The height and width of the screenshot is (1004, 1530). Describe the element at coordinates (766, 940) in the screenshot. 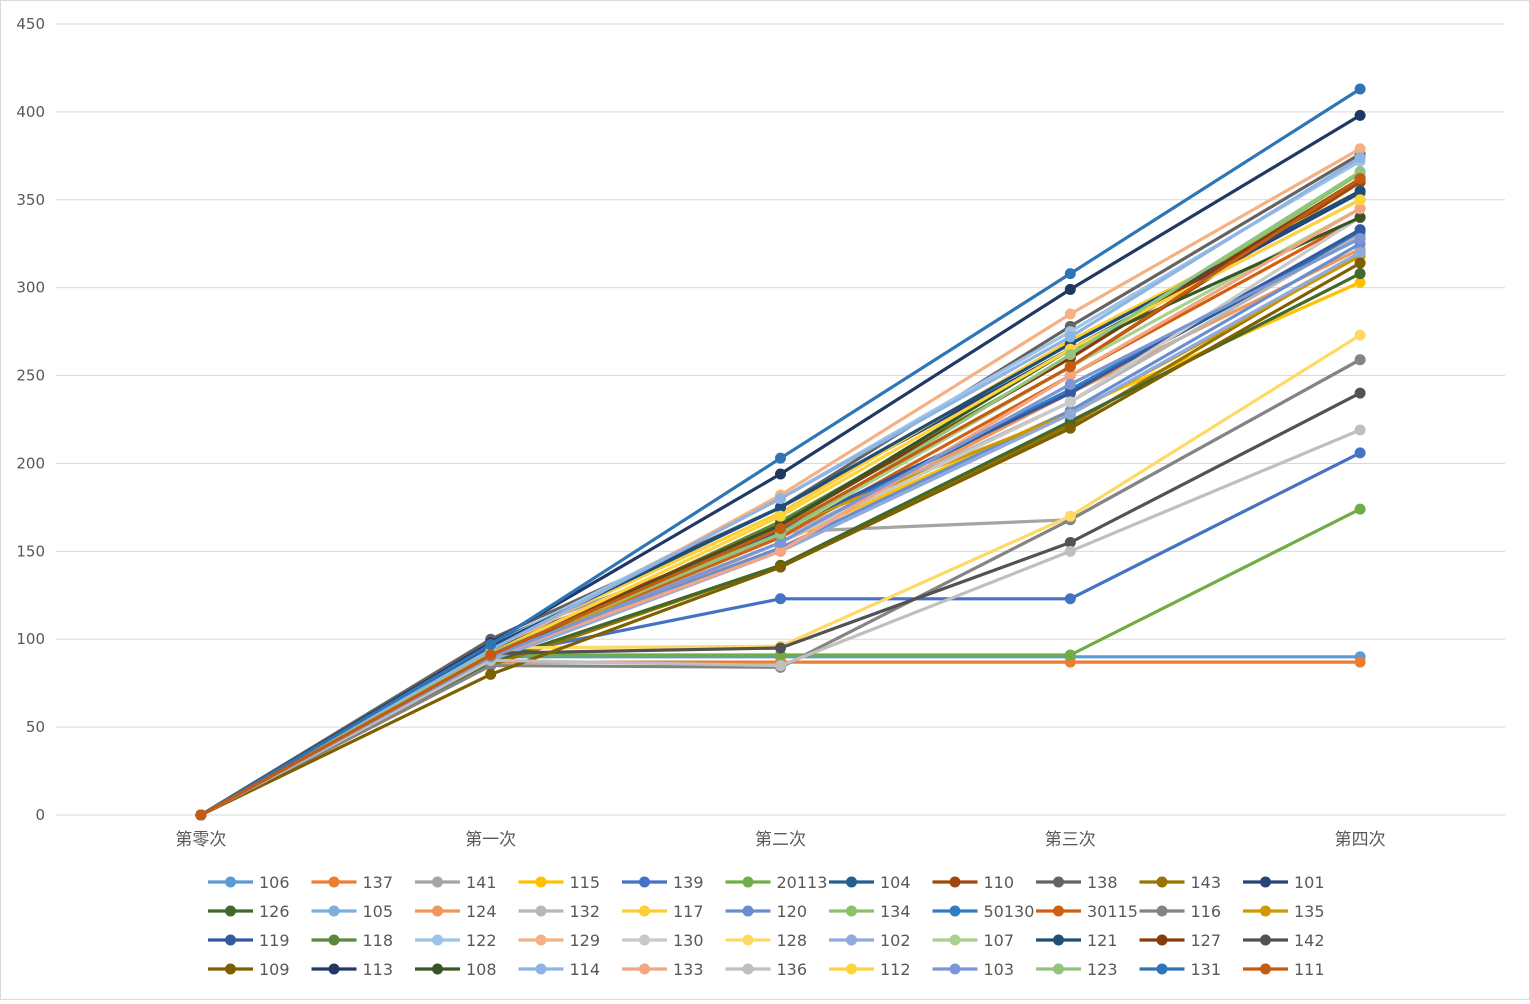

I see `legend-entry: 128` at that location.